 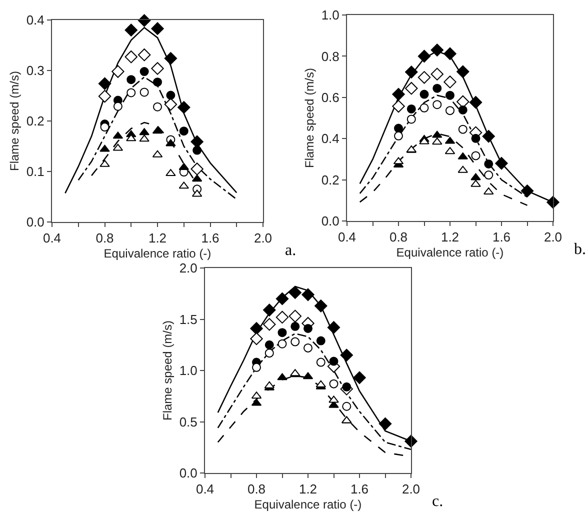 I want to click on y-tick-label: 0.5, so click(x=188, y=422).